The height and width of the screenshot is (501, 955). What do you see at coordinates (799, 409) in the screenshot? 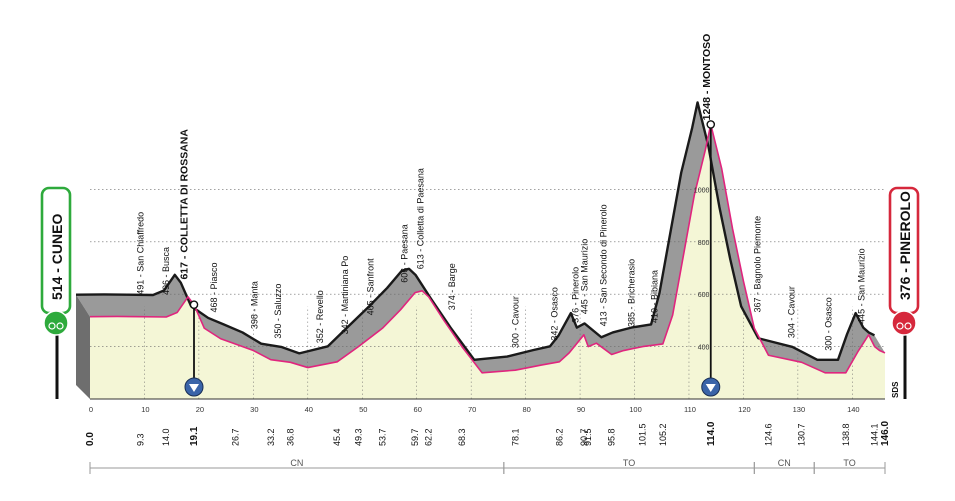
I see `x-tick-label: 130` at bounding box center [799, 409].